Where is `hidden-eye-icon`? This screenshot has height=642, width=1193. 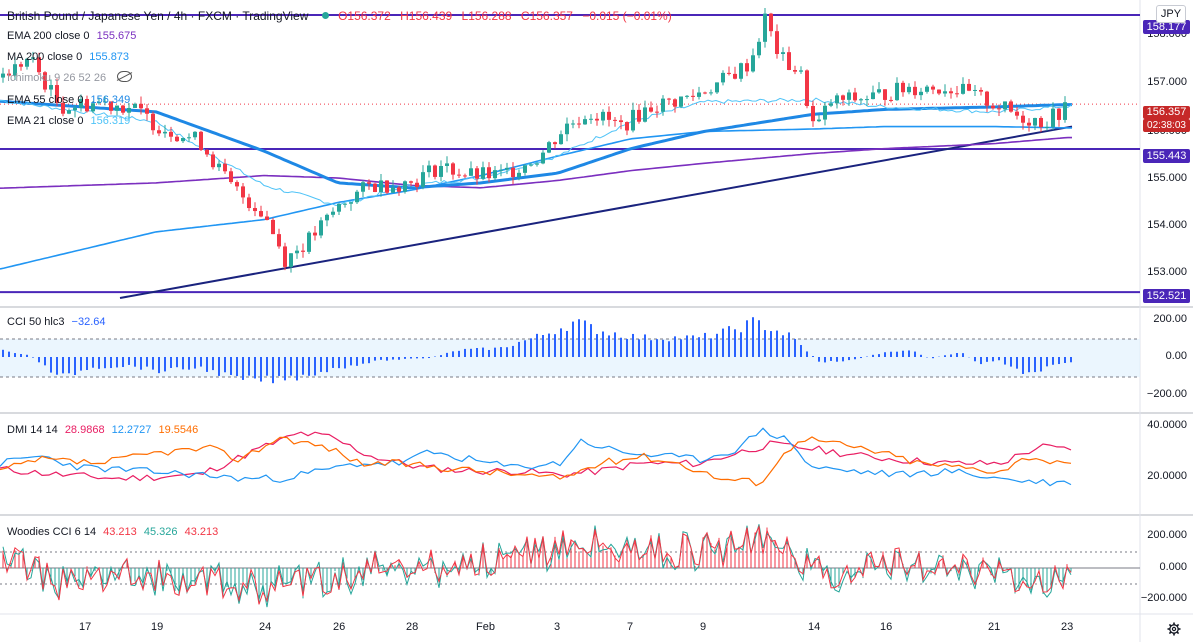 hidden-eye-icon is located at coordinates (125, 76).